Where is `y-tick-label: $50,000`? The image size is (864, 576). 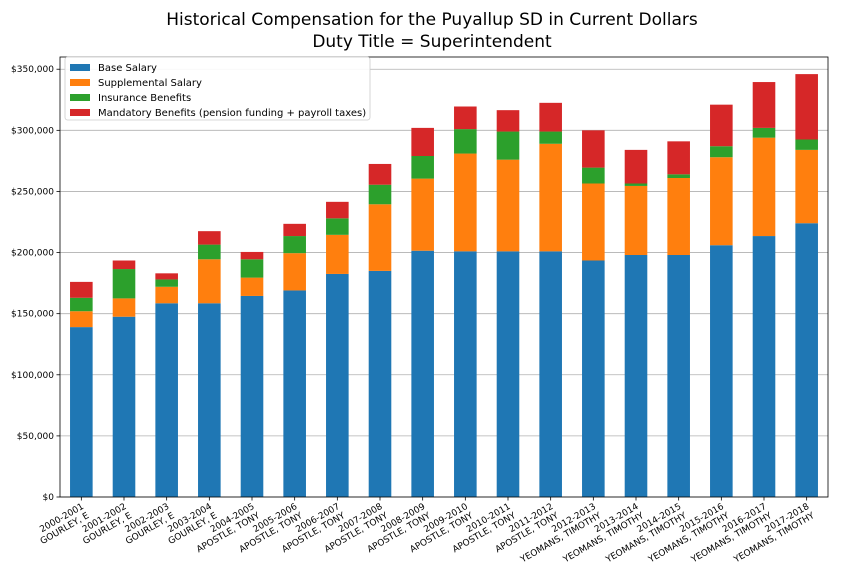 y-tick-label: $50,000 is located at coordinates (35, 437).